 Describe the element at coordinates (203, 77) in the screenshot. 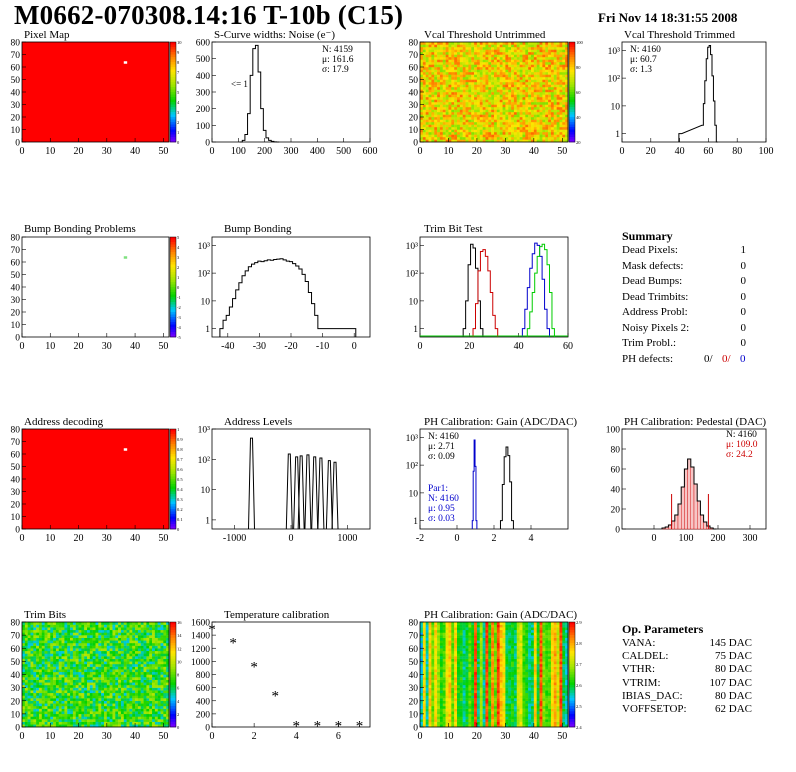

I see `y-tick-label: 400` at that location.